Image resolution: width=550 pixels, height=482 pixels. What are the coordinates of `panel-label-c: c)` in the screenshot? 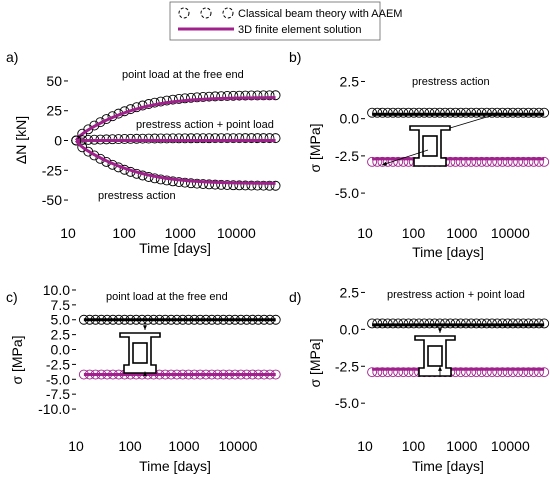 It's located at (12, 297).